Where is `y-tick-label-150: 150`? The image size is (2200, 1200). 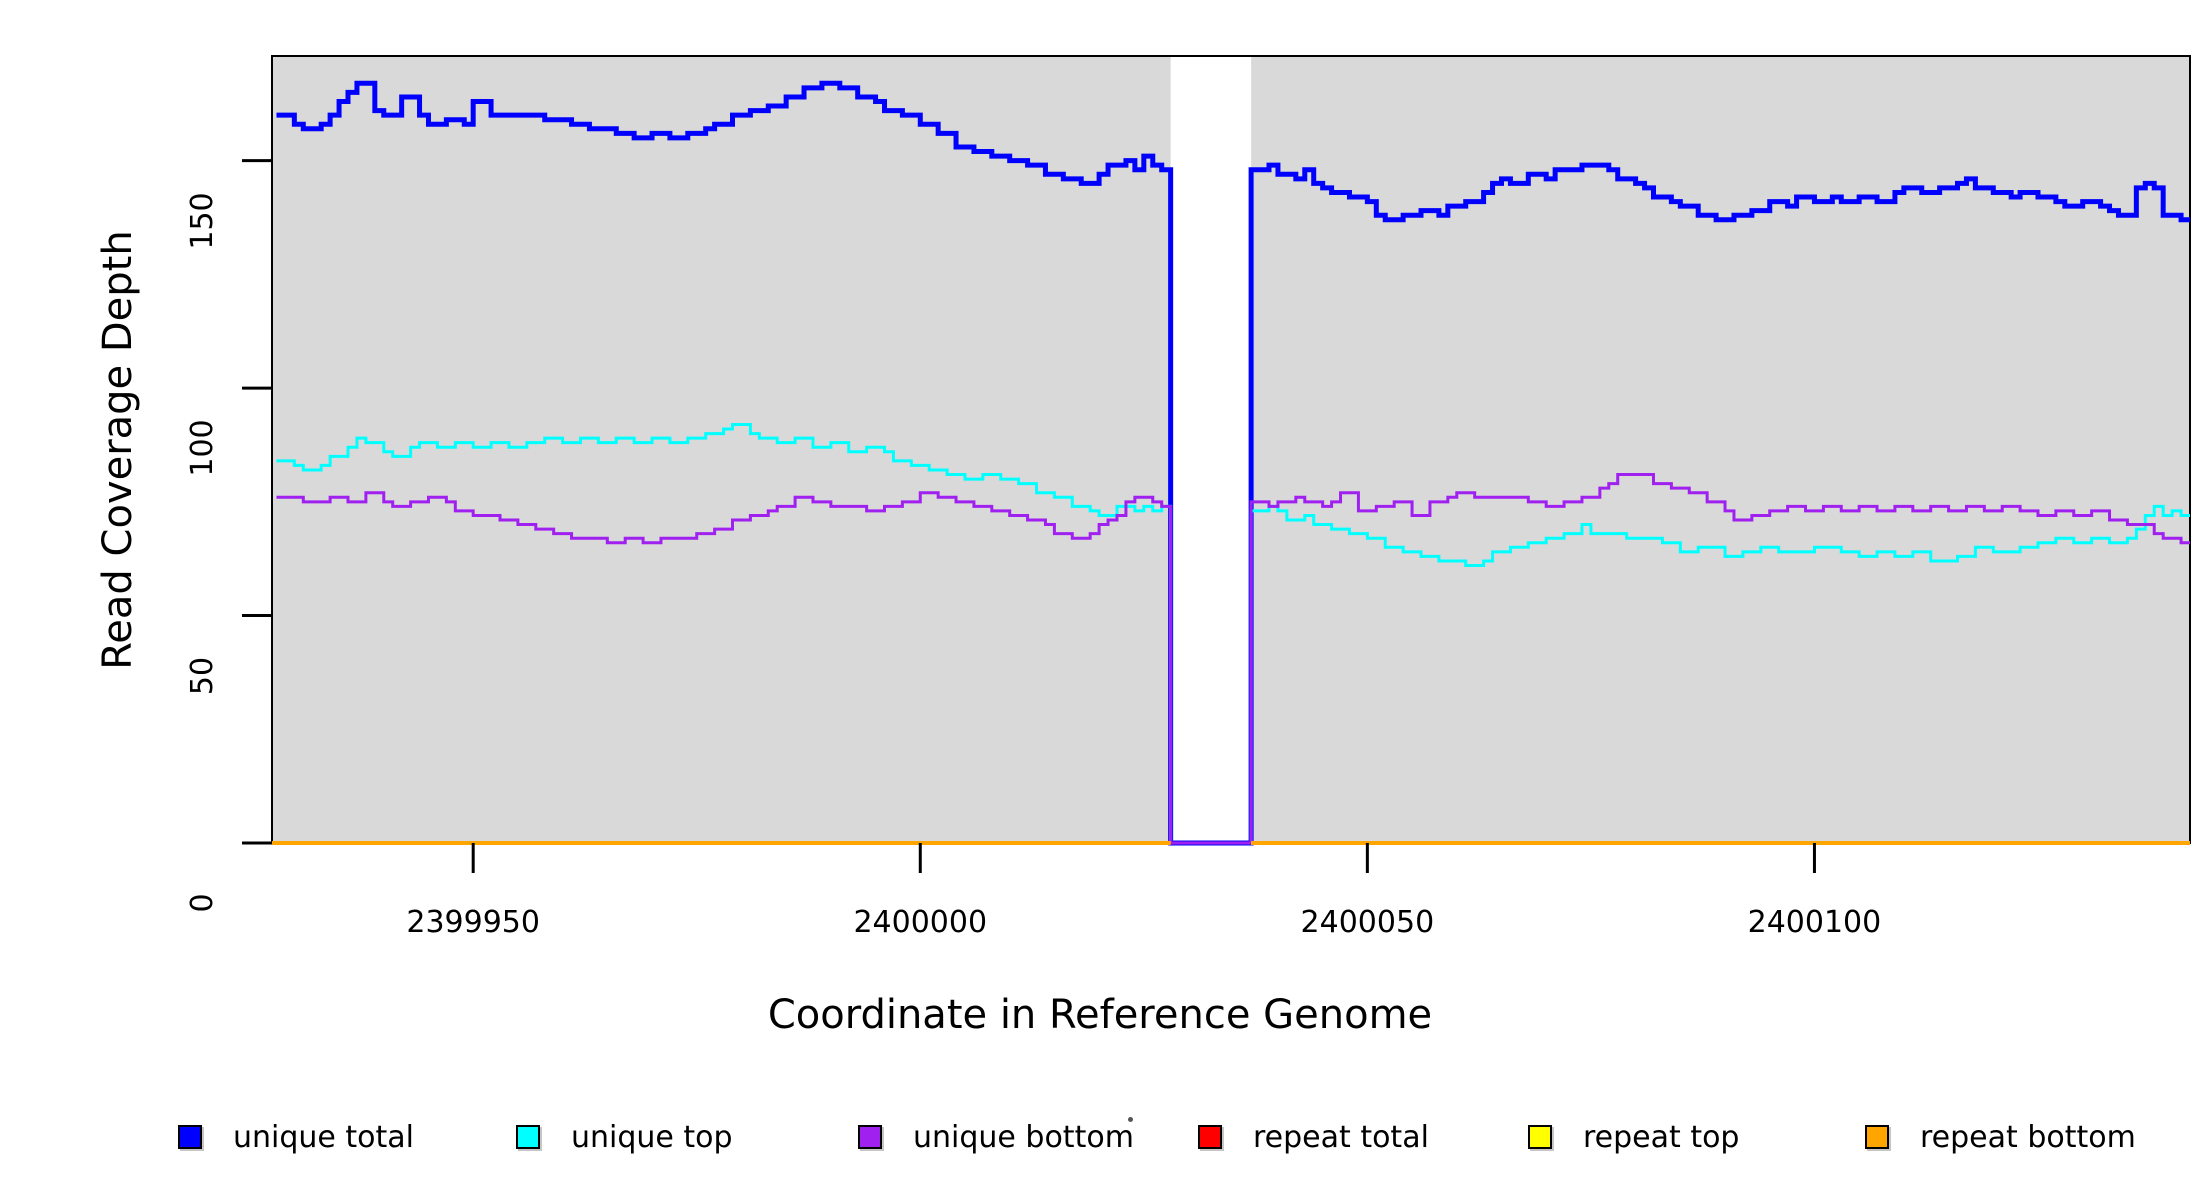 y-tick-label-150: 150 is located at coordinates (202, 221).